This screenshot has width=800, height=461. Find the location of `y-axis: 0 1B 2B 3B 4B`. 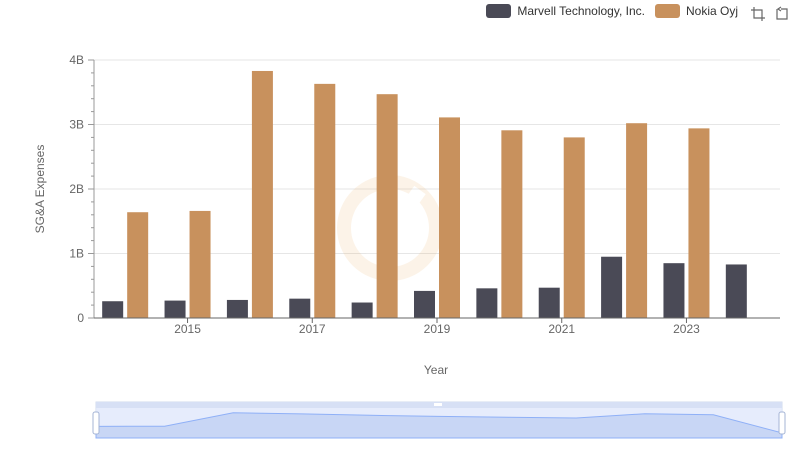

y-axis: 0 1B 2B 3B 4B is located at coordinates (82, 189).